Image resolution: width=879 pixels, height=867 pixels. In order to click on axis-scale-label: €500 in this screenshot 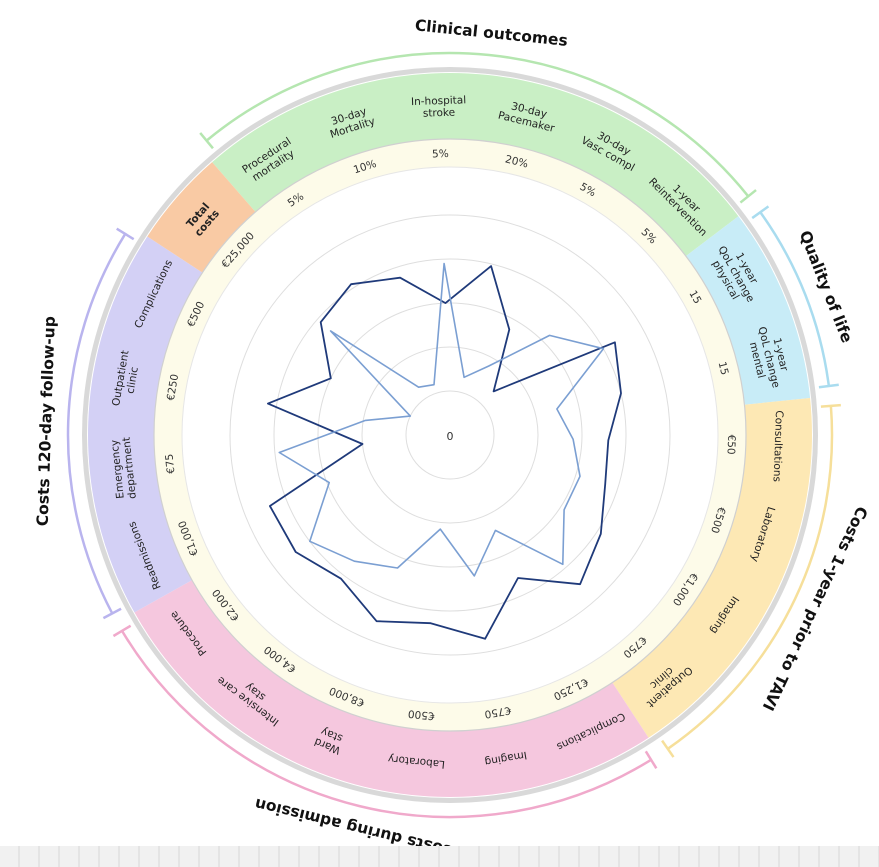, I will do `click(421, 714)`.